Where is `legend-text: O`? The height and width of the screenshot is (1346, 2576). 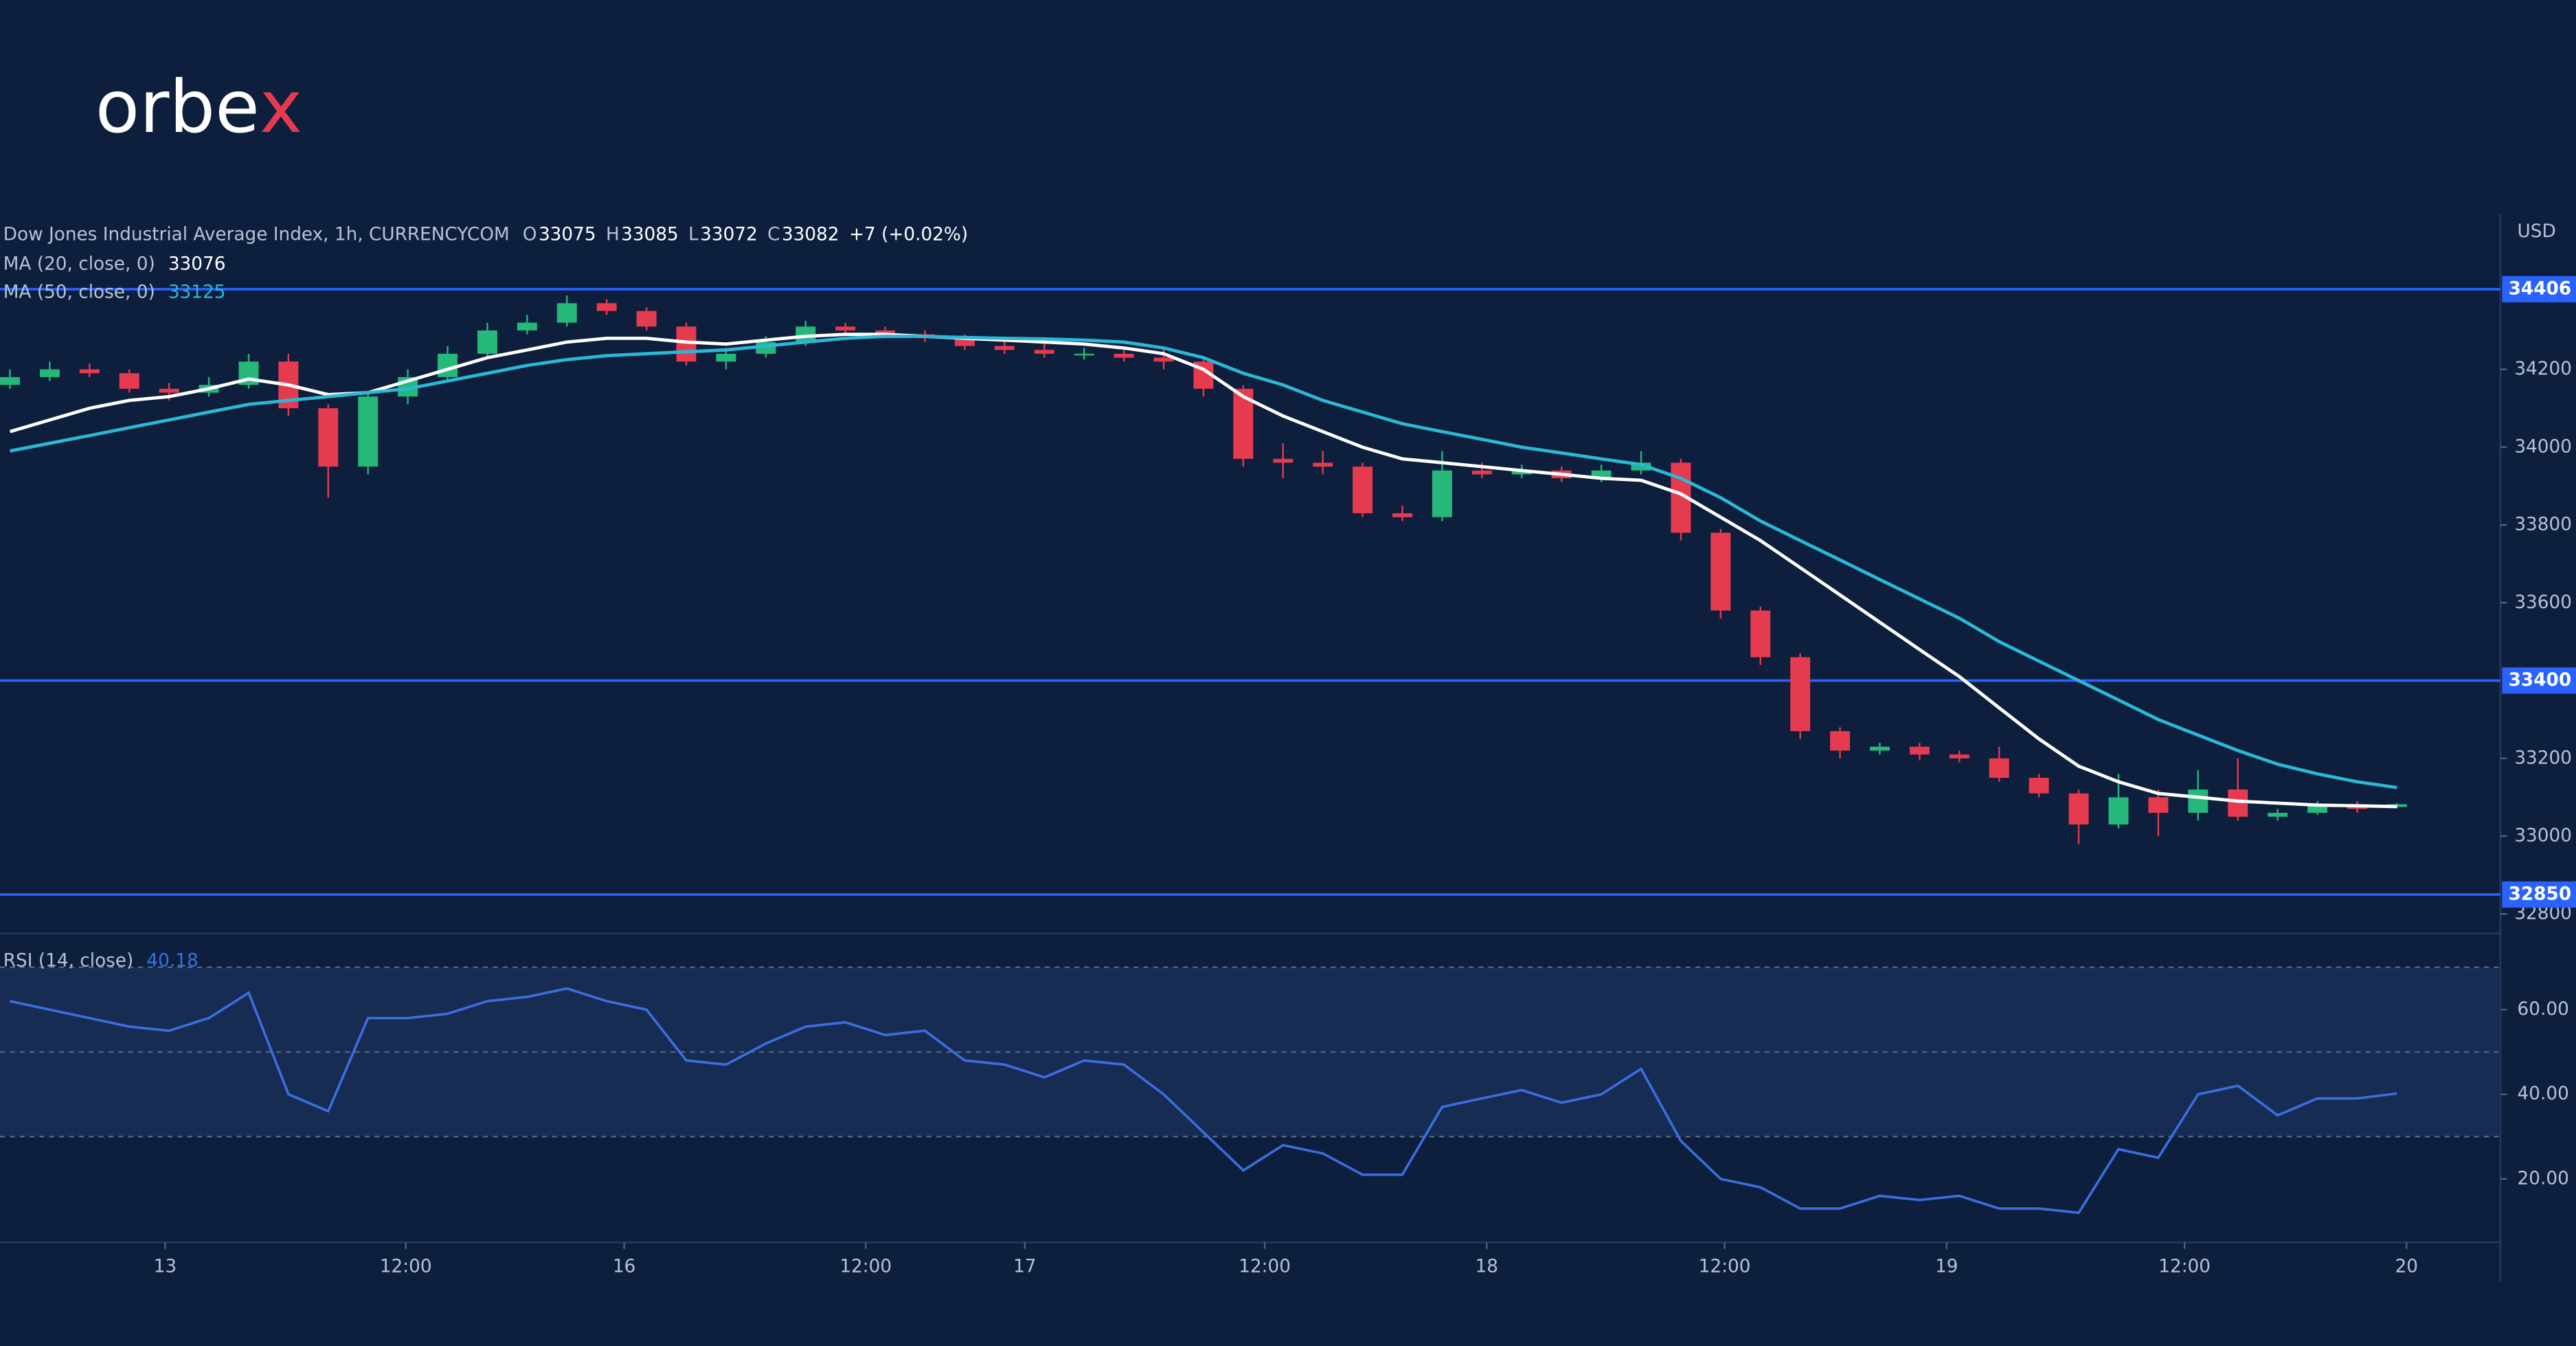
legend-text: O is located at coordinates (530, 235).